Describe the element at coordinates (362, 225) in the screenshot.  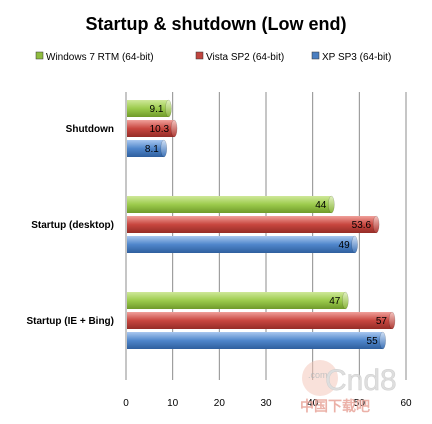
I see `data-label: 53.6` at that location.